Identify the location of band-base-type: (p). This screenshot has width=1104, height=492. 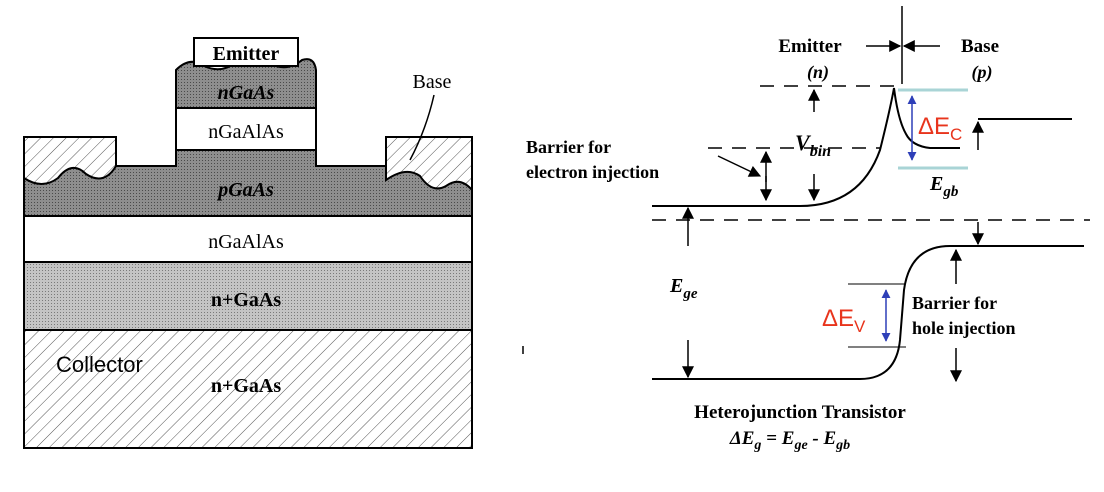
(982, 72).